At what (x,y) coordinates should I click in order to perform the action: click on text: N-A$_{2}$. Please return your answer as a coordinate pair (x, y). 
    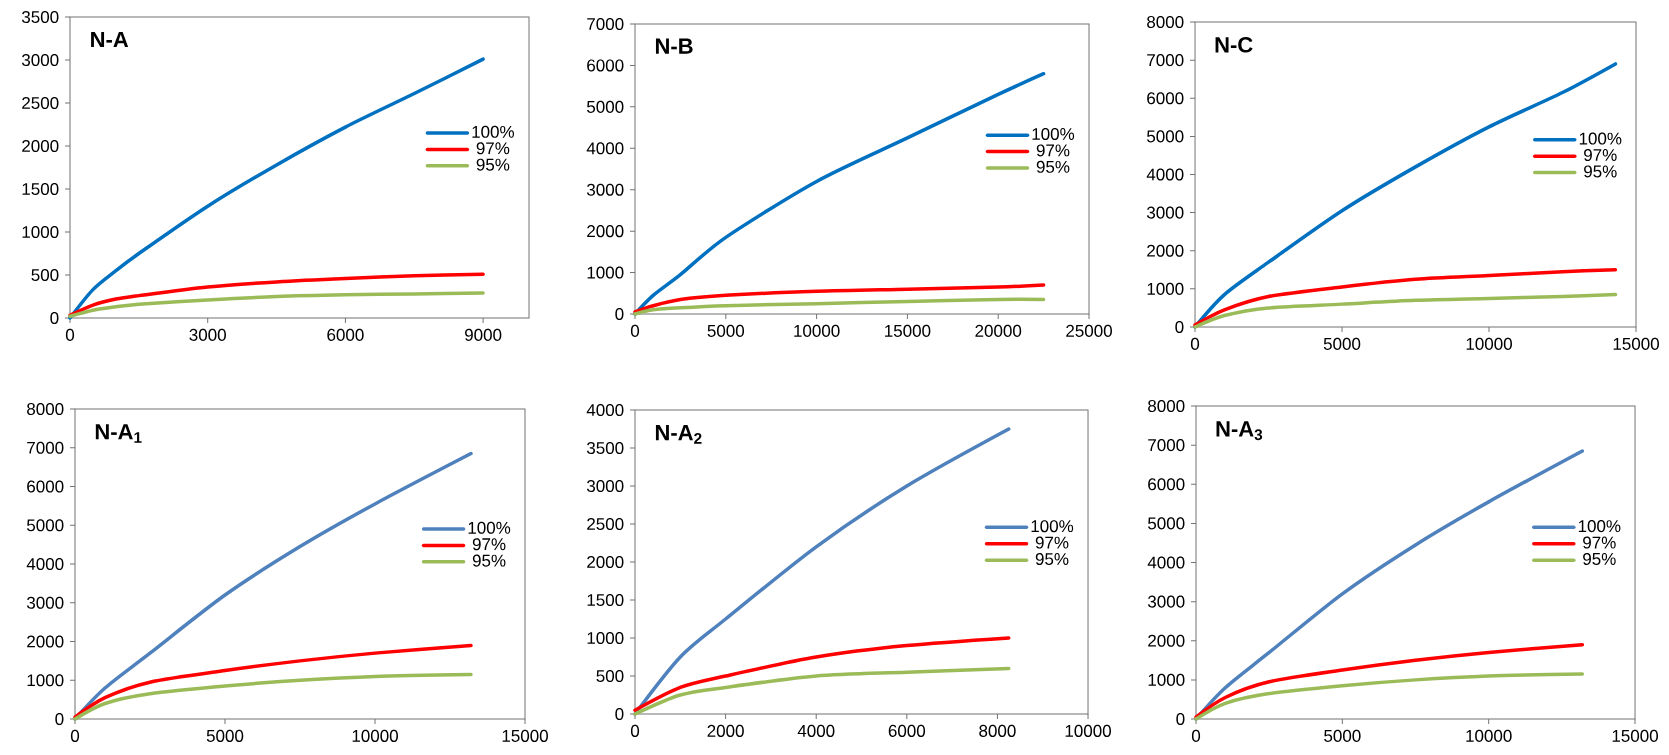
    Looking at the image, I should click on (678, 434).